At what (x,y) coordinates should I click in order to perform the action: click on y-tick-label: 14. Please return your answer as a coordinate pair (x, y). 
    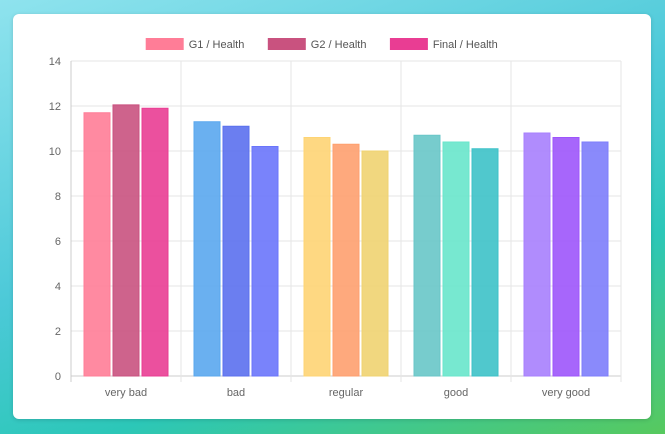
    Looking at the image, I should click on (55, 62).